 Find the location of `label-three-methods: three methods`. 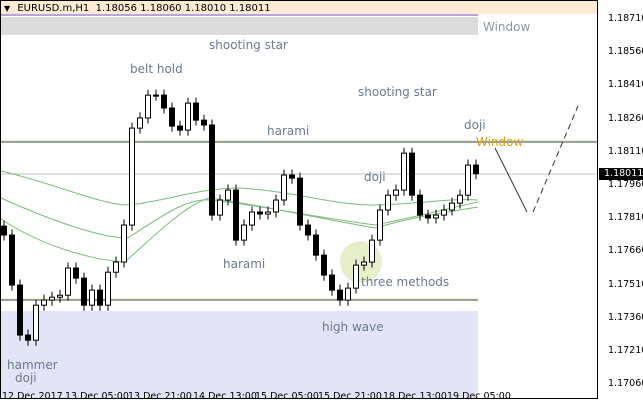

label-three-methods: three methods is located at coordinates (405, 282).